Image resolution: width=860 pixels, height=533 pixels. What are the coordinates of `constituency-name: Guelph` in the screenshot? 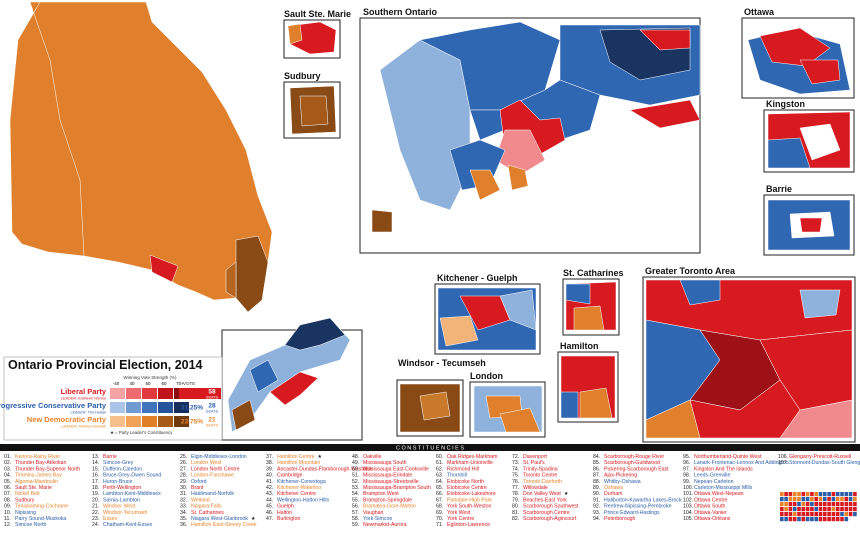 It's located at (285, 507).